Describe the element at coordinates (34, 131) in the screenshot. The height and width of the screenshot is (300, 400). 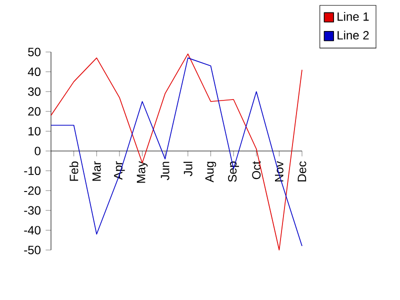
I see `y-tick-label: 10` at that location.